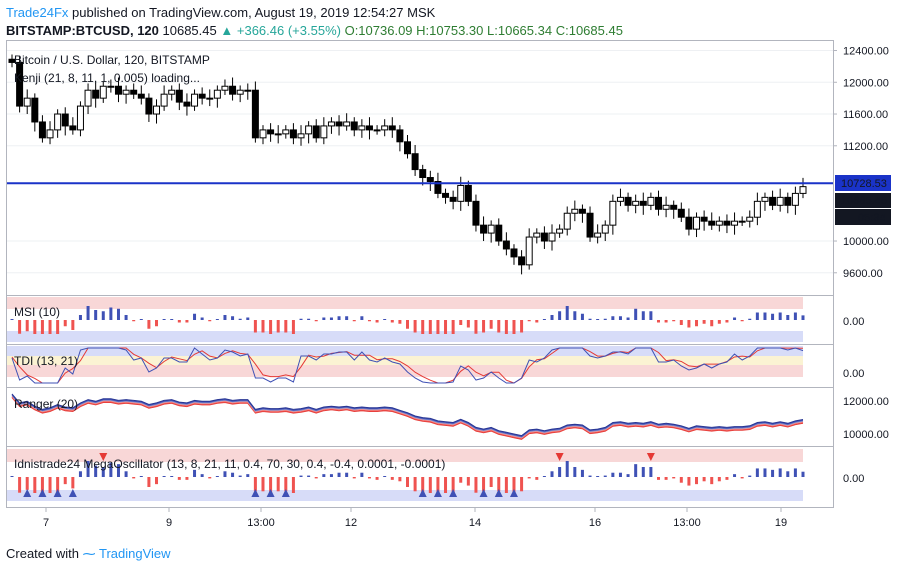 This screenshot has height=571, width=901. I want to click on tradingview-link: TradingView, so click(135, 553).